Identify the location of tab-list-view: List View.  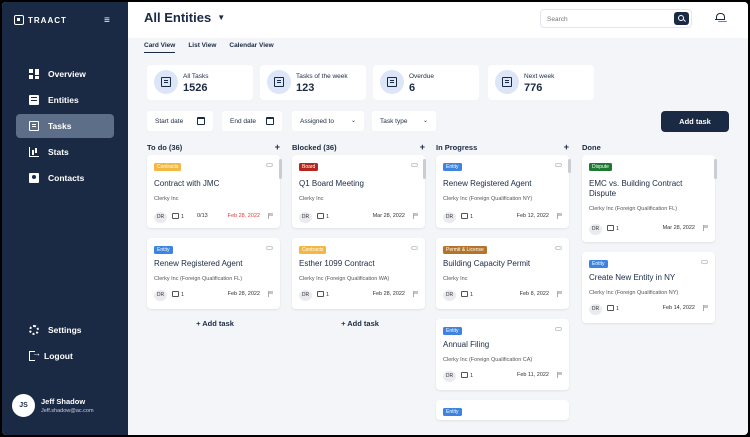
(202, 45).